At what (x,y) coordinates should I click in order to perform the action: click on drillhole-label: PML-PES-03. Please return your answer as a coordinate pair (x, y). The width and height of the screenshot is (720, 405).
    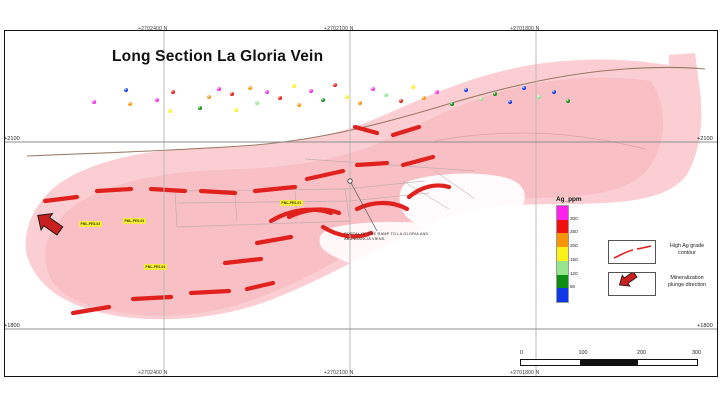
    Looking at the image, I should click on (134, 221).